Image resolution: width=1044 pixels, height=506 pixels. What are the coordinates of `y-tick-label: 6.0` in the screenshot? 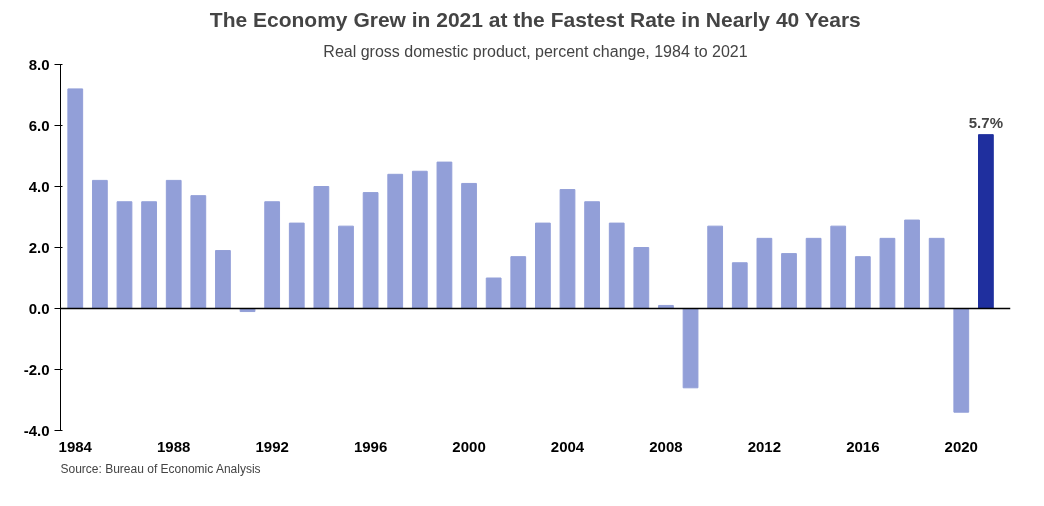 It's located at (39, 125).